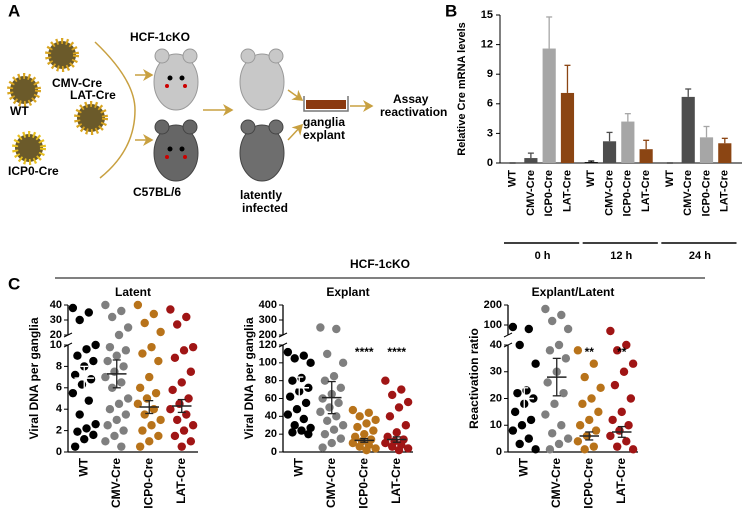  Describe the element at coordinates (380, 264) in the screenshot. I see `panel-header: HCF-1cKO` at that location.